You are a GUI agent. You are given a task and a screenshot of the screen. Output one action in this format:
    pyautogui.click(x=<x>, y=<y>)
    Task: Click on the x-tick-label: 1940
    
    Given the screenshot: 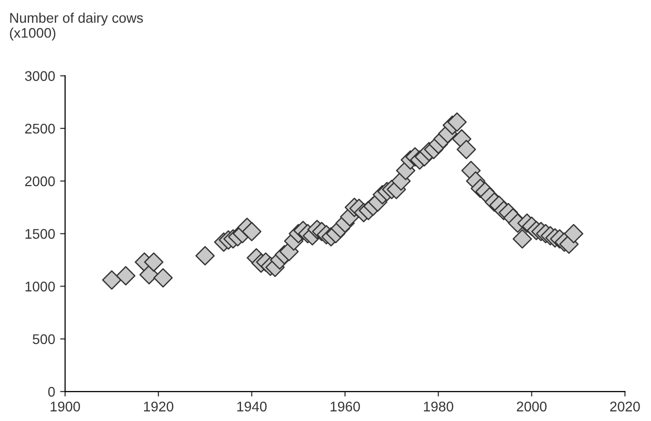 What is the action you would take?
    pyautogui.click(x=252, y=407)
    